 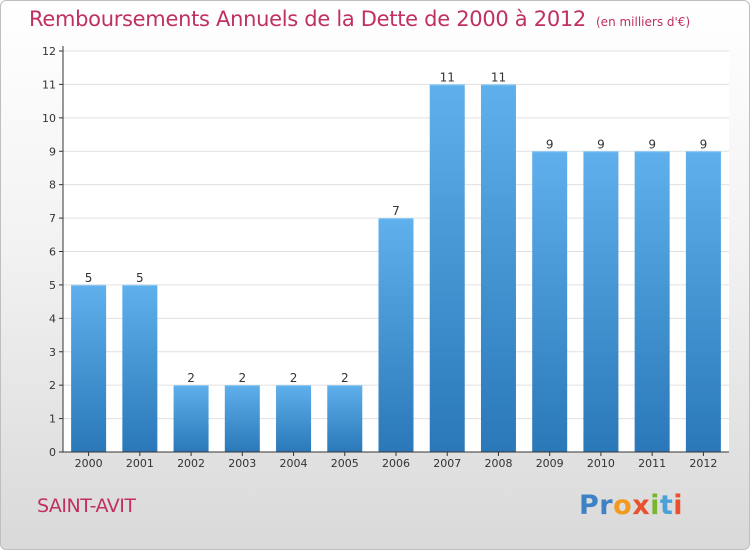 I want to click on x-tick-label: 2005, so click(x=345, y=463).